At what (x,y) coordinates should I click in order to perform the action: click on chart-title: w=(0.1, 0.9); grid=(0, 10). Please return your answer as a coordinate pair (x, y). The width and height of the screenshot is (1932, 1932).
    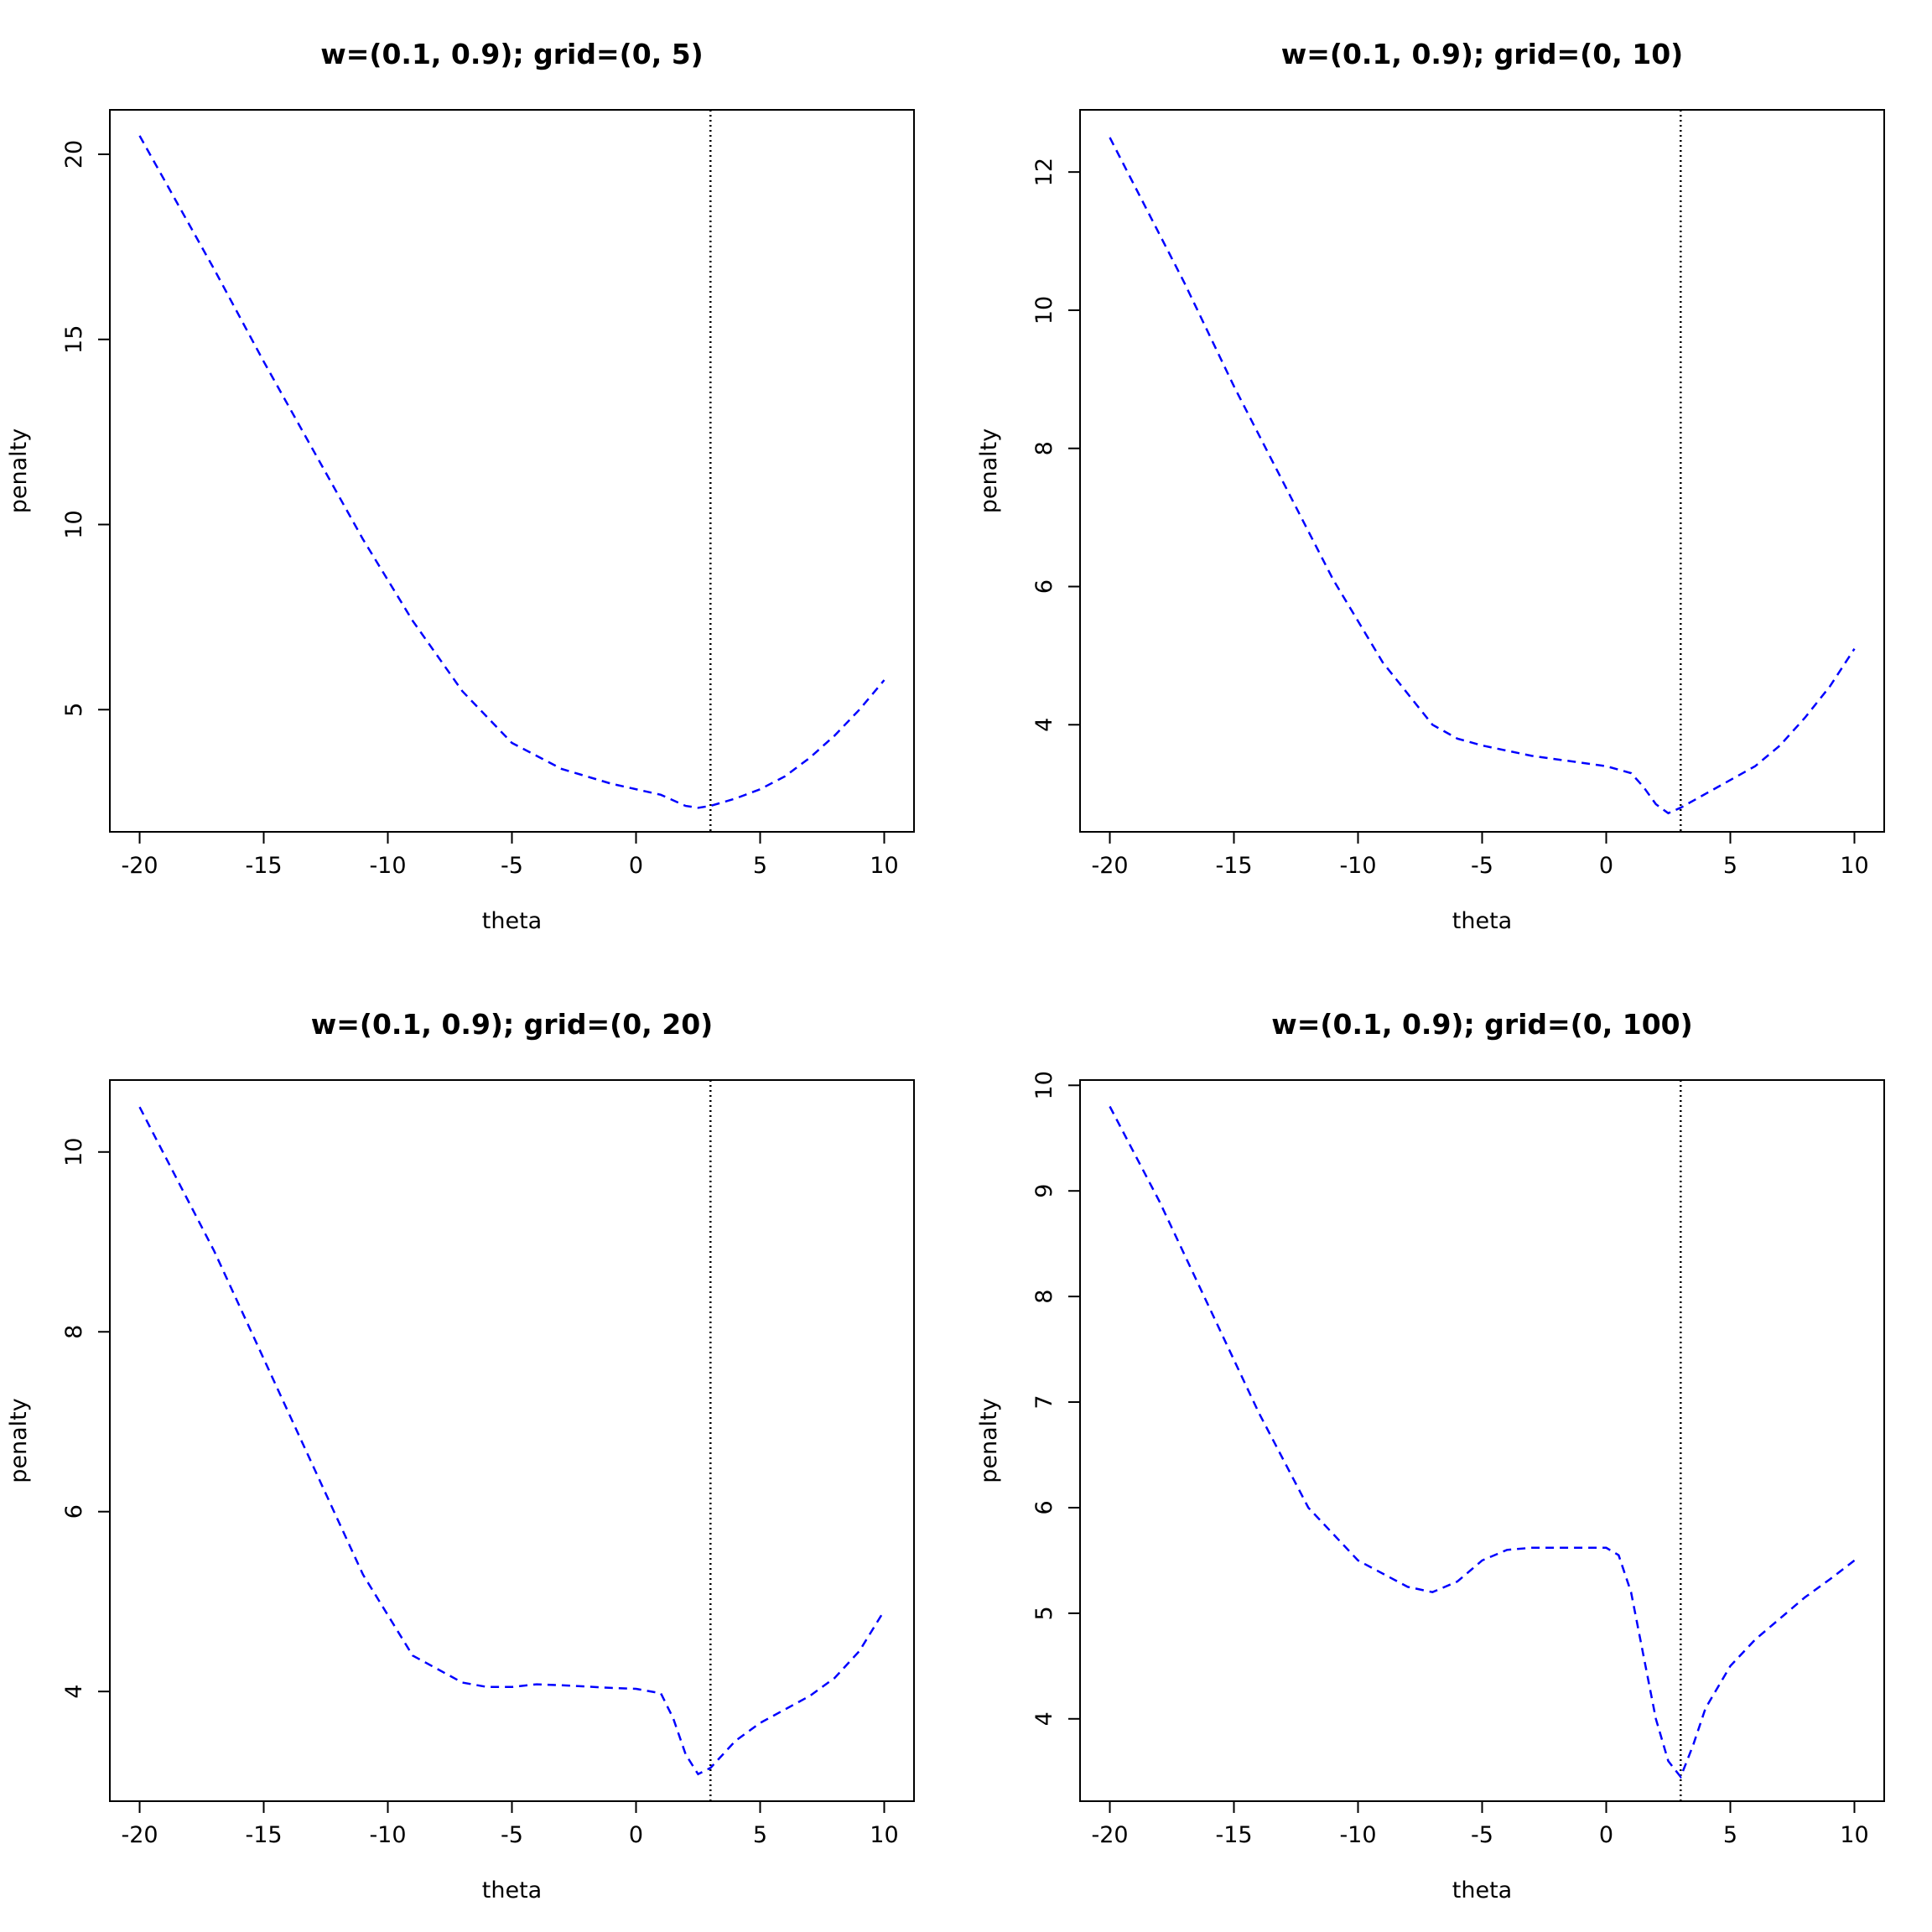
    Looking at the image, I should click on (1482, 54).